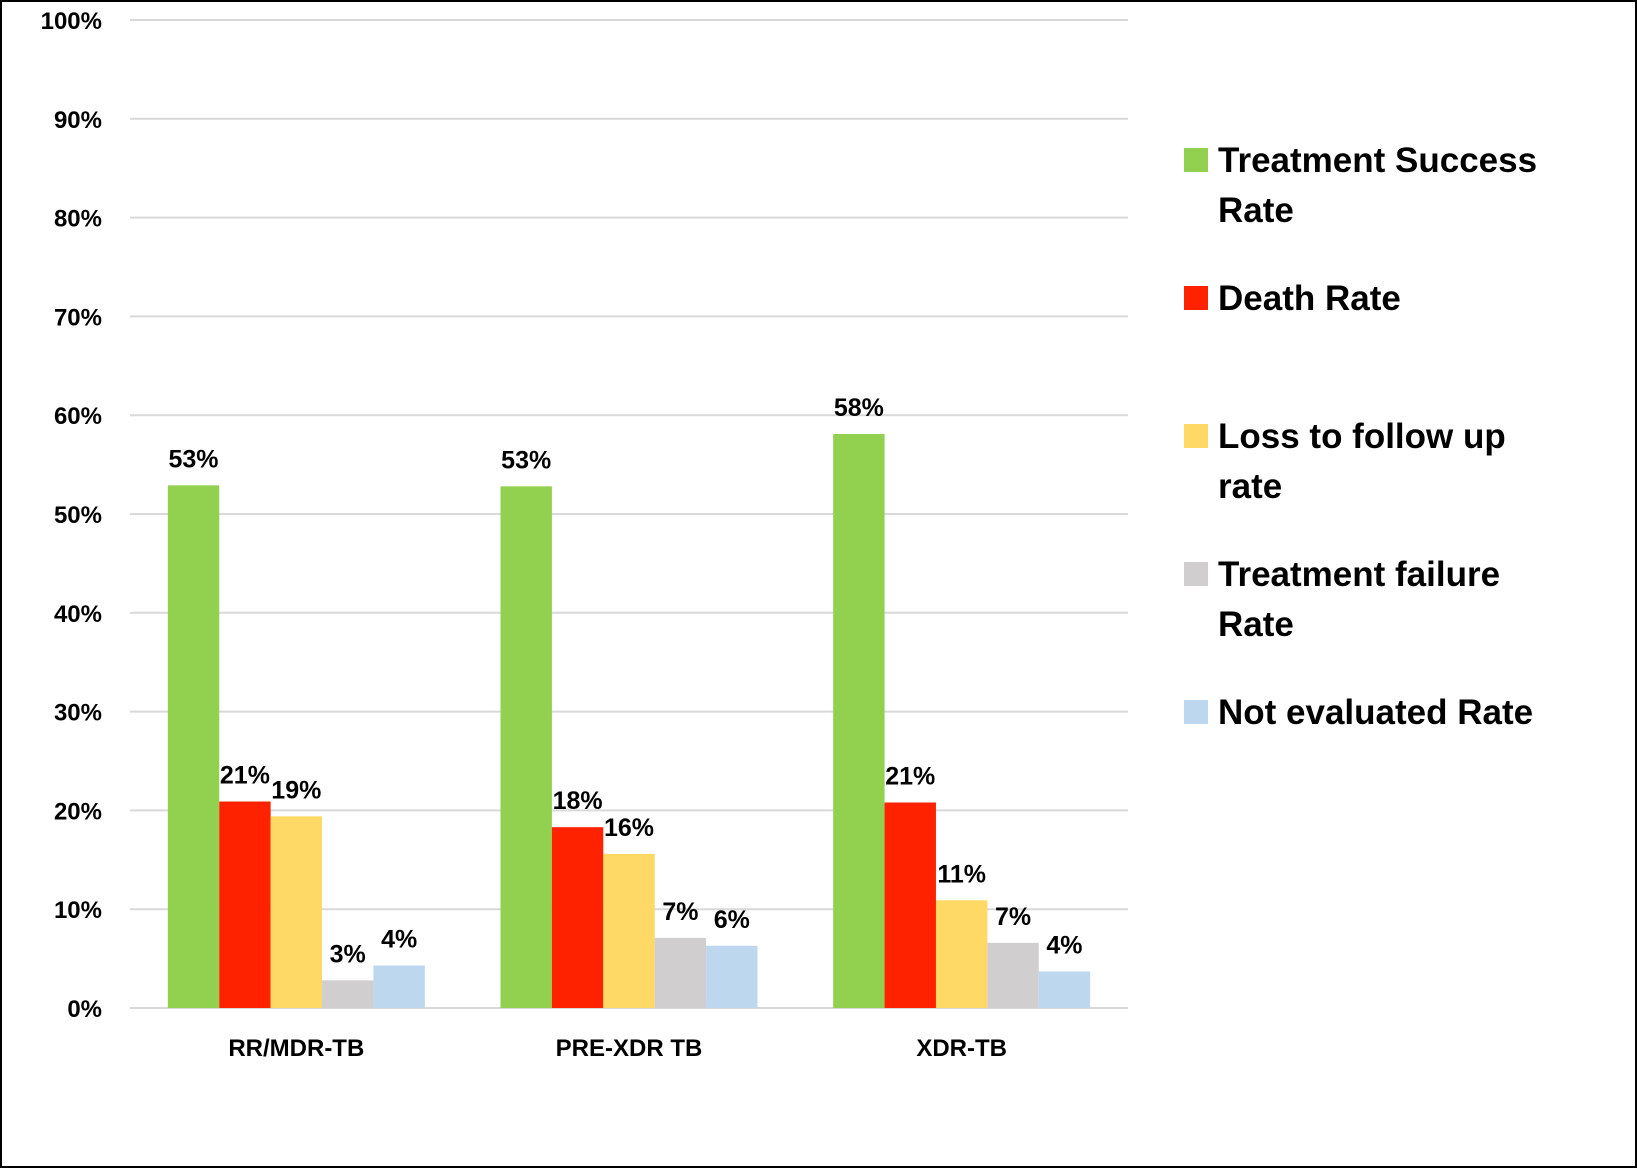 This screenshot has width=1637, height=1173. What do you see at coordinates (1359, 574) in the screenshot?
I see `legend-label: Treatment failure` at bounding box center [1359, 574].